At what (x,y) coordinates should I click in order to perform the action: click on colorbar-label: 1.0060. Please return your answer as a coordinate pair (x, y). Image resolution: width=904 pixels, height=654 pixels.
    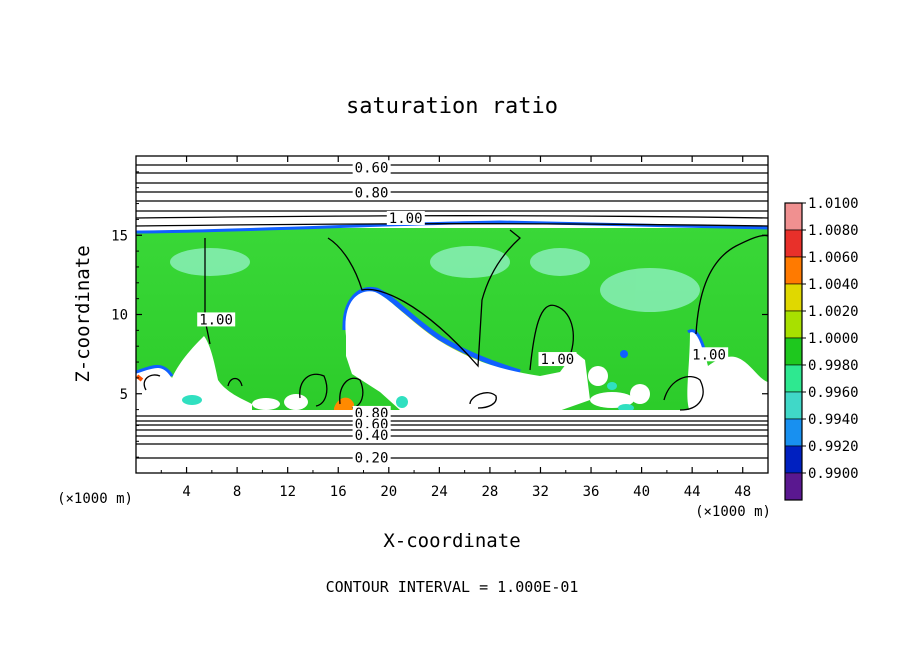
    Looking at the image, I should click on (833, 258).